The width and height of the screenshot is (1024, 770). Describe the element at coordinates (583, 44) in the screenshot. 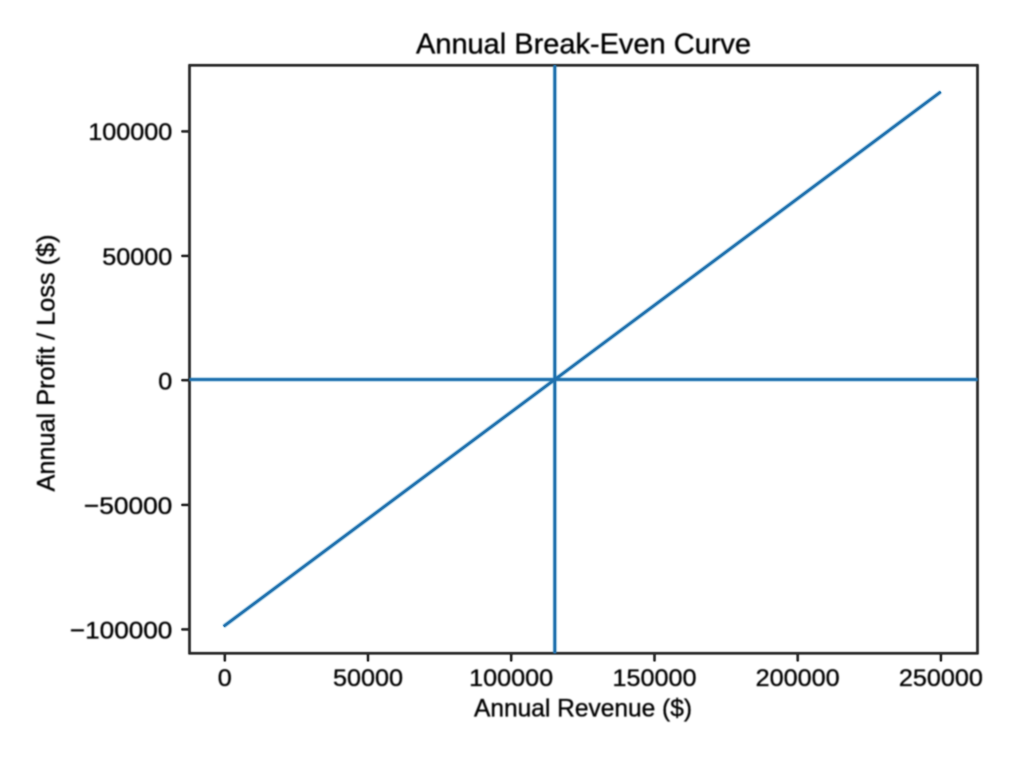

I see `svg-text: Annual Break-Even Curve` at that location.